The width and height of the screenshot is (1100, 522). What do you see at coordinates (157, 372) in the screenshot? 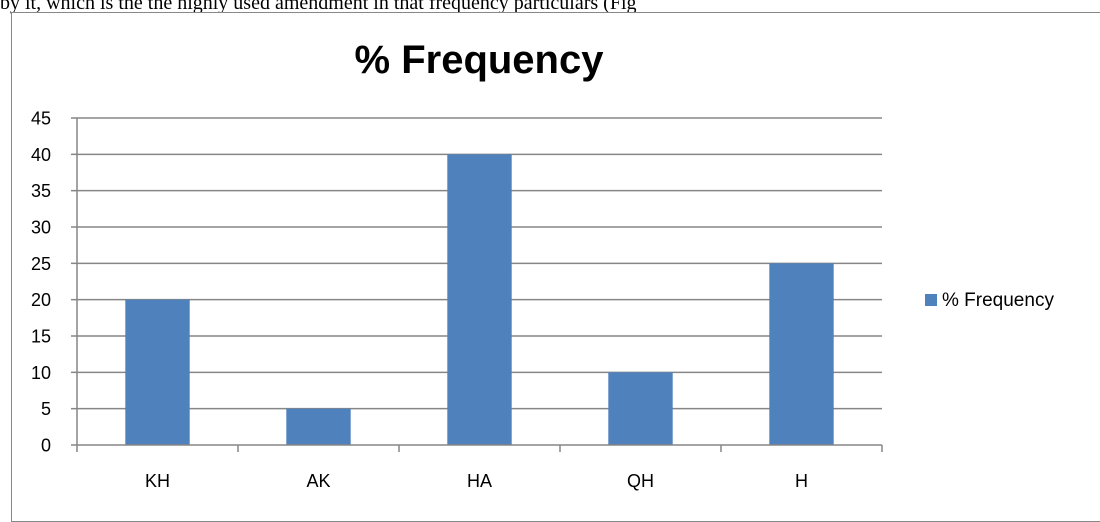
I see `bar-kh` at bounding box center [157, 372].